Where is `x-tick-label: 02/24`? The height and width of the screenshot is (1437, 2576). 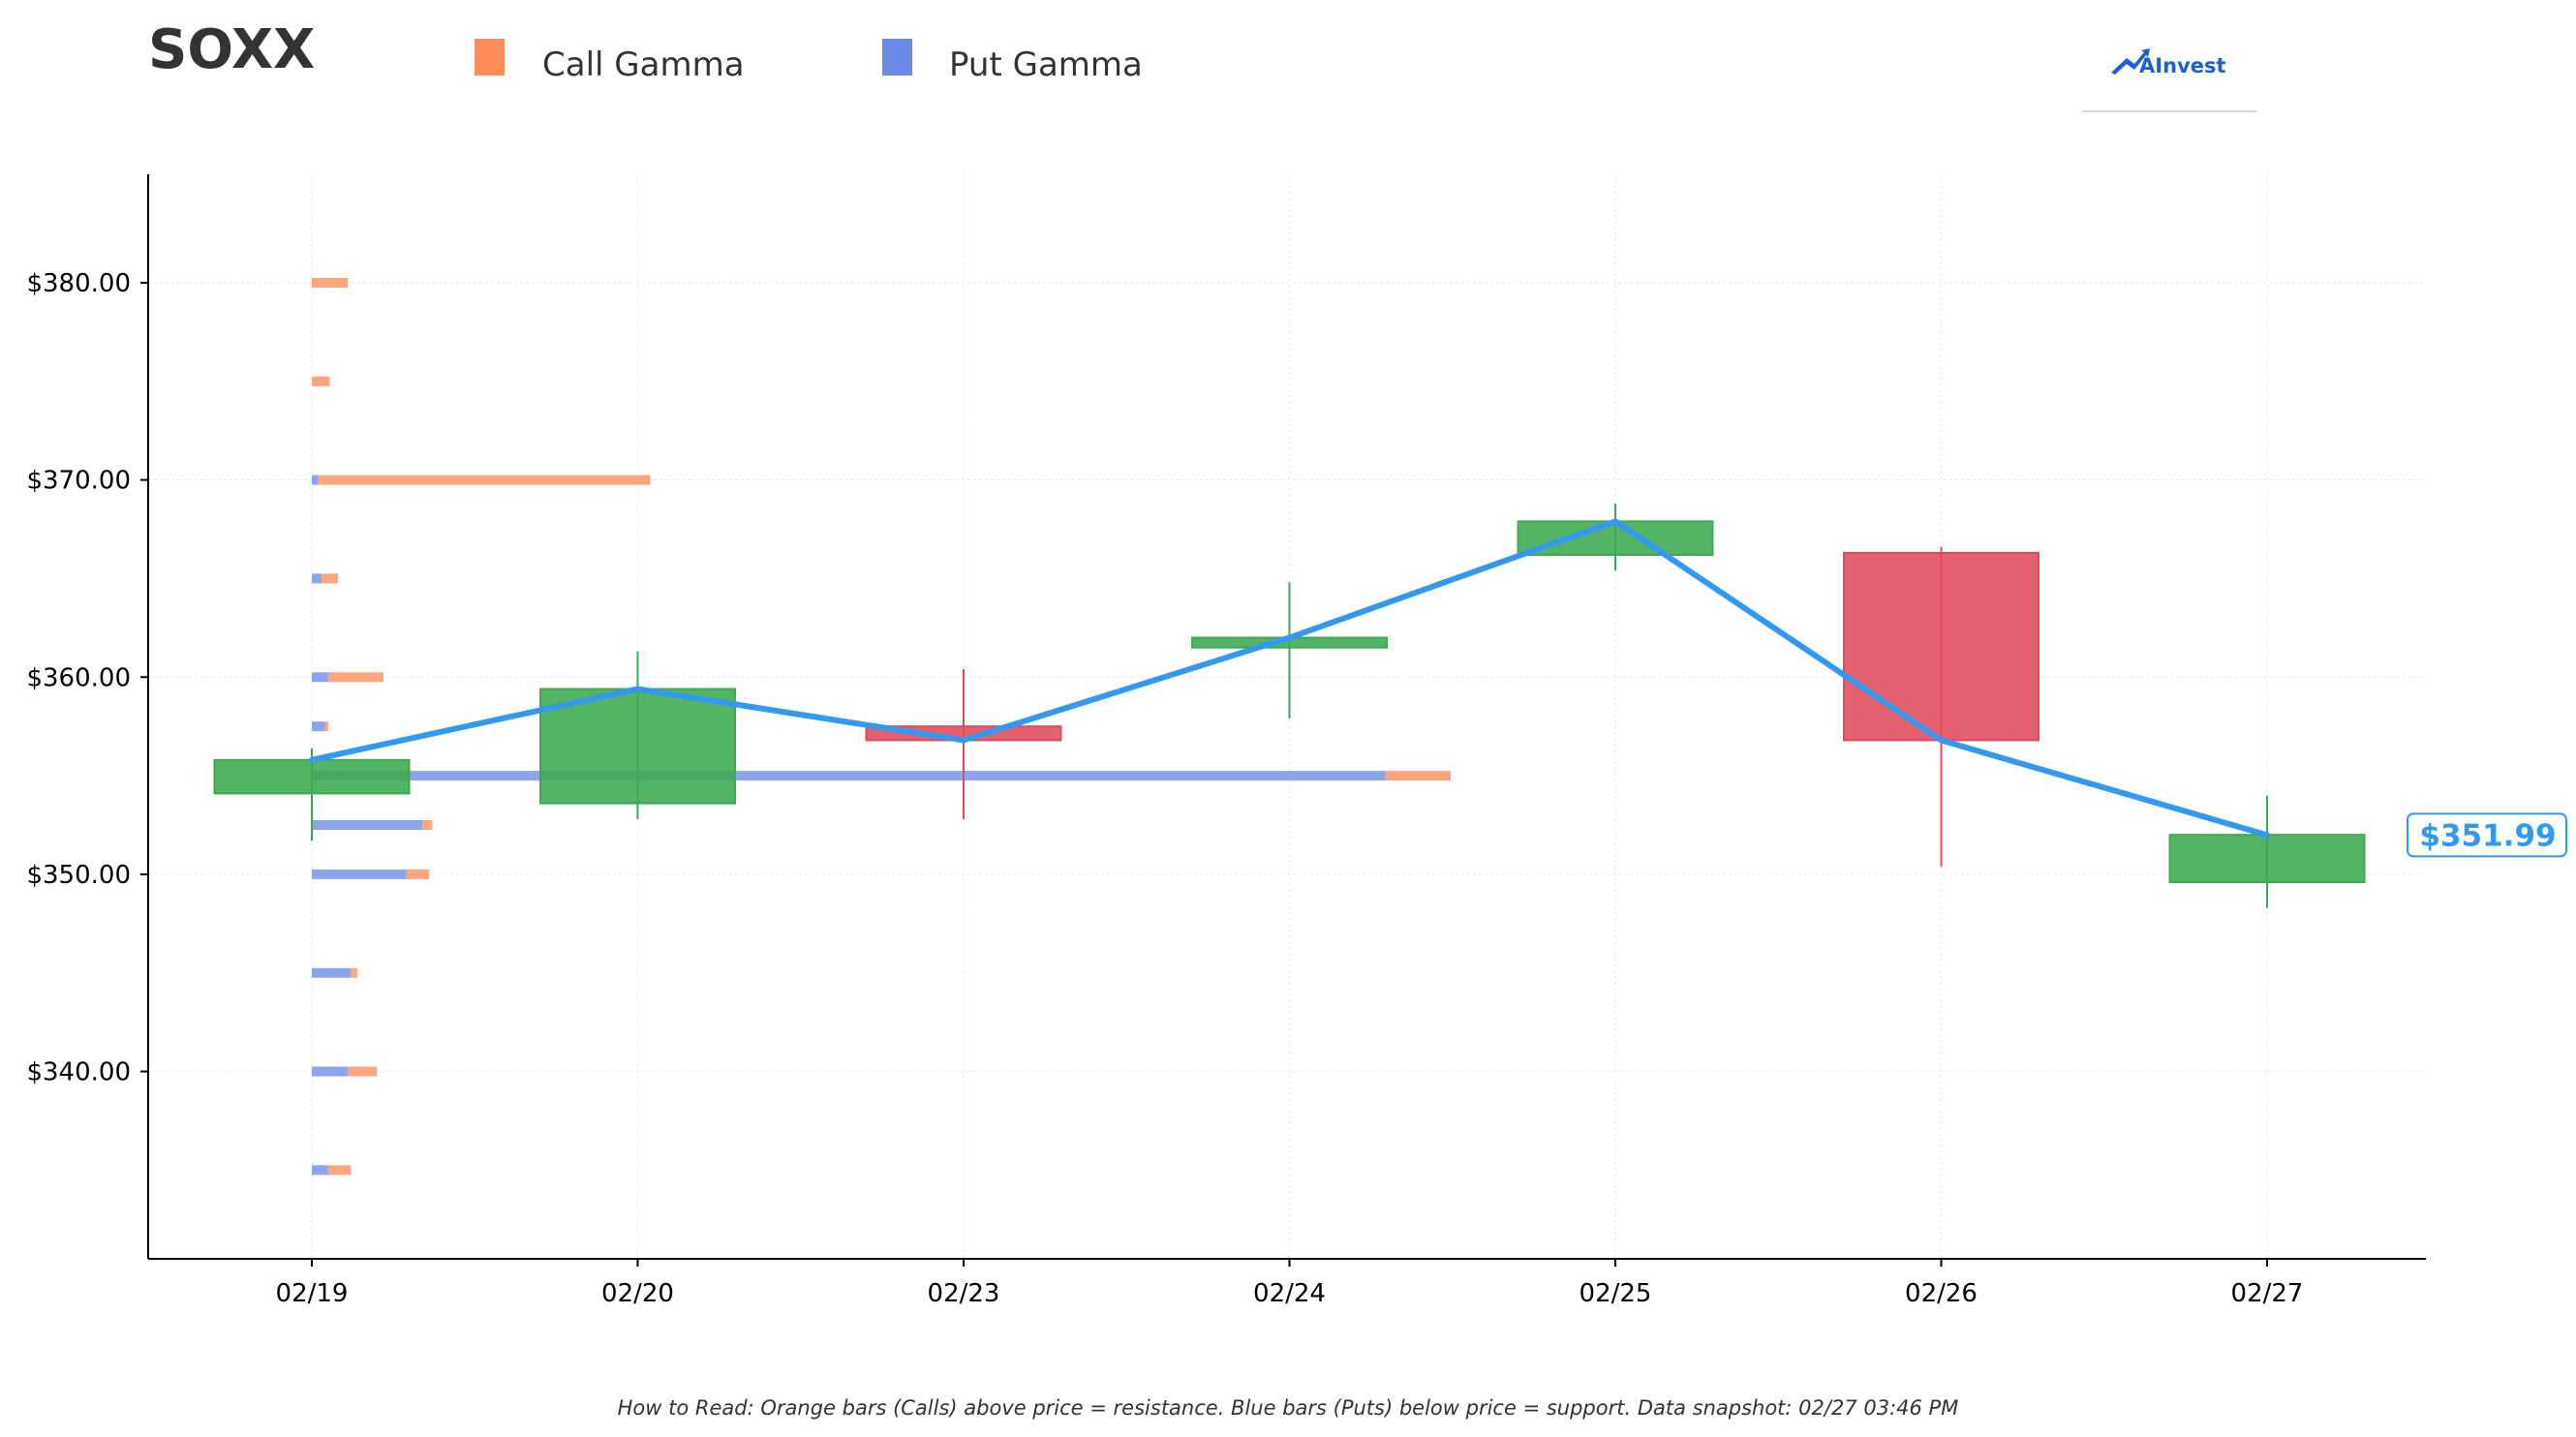
x-tick-label: 02/24 is located at coordinates (1289, 1294).